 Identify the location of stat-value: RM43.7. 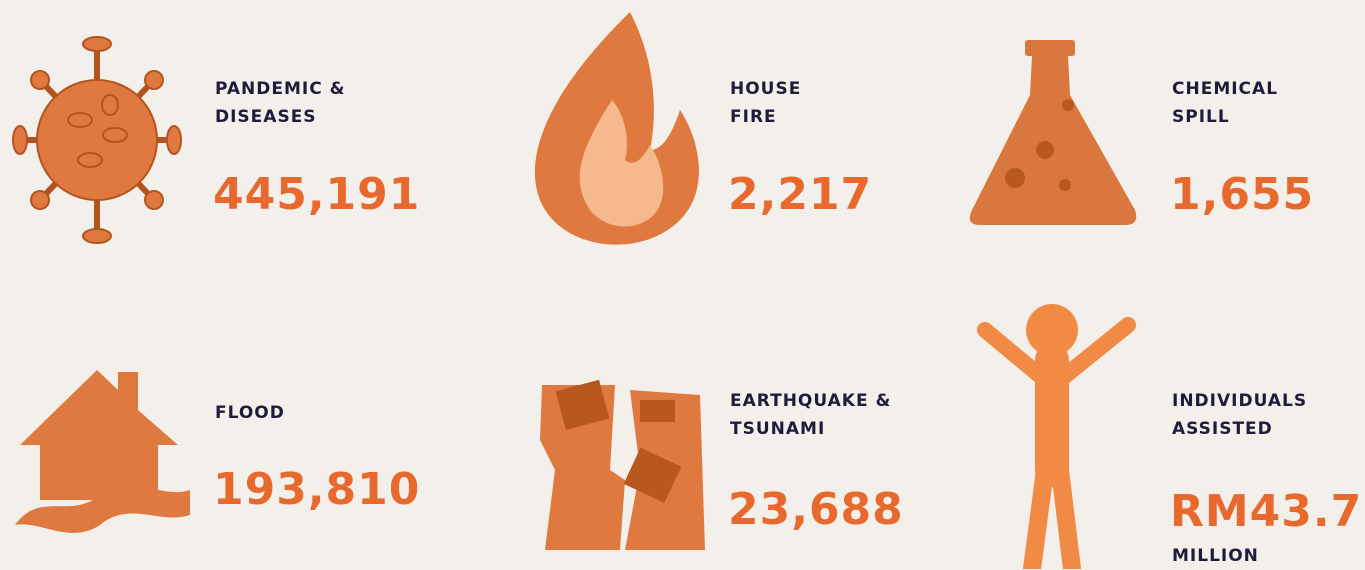
(1266, 511).